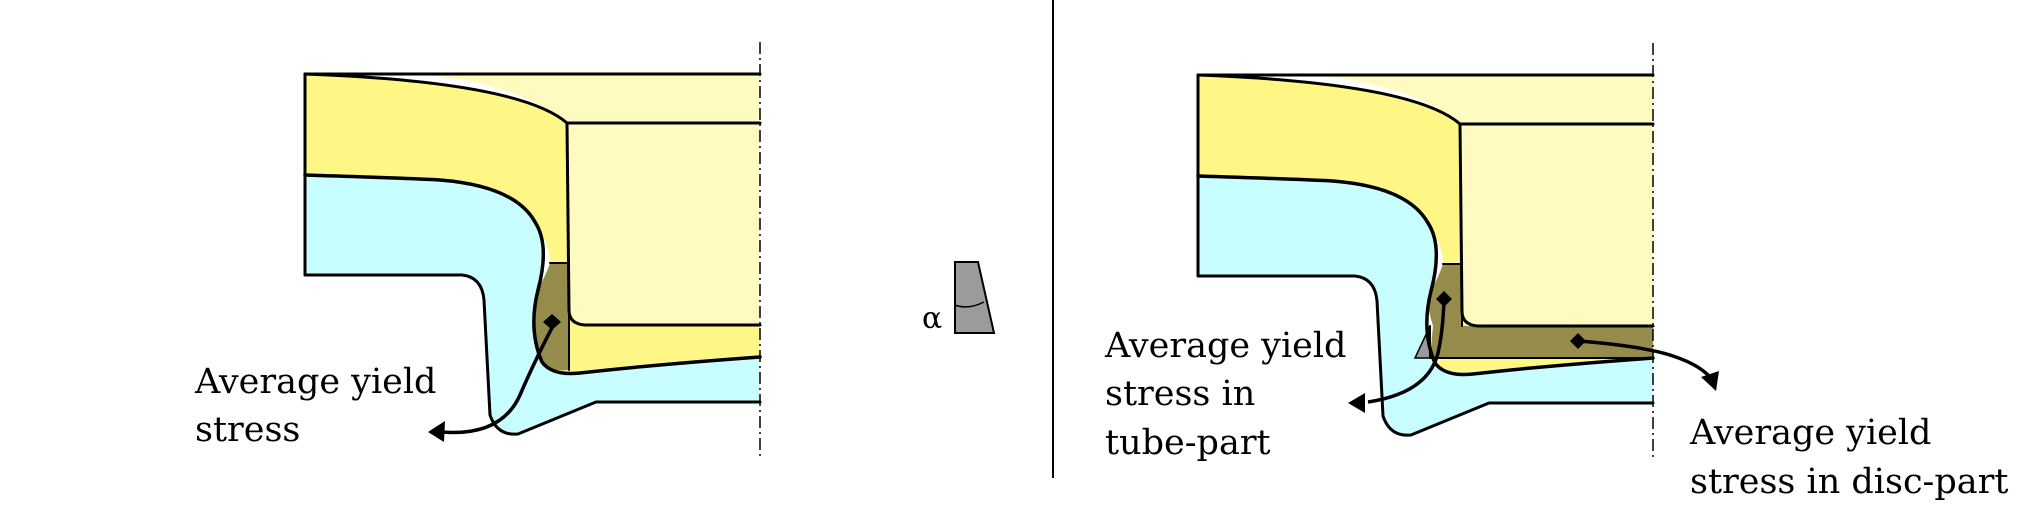 The image size is (2037, 528). I want to click on disc-part-zone, so click(1541, 342).